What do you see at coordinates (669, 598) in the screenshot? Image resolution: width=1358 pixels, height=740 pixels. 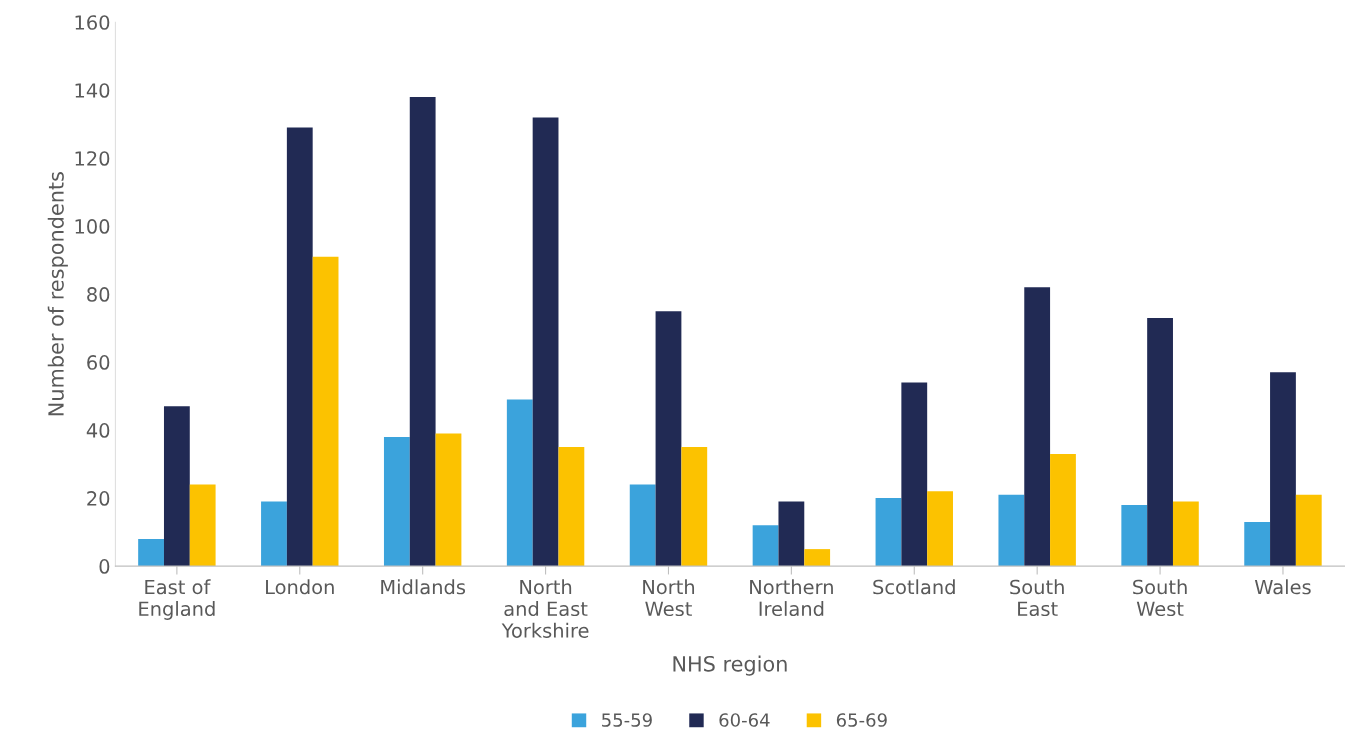 I see `x-tick-label: North West` at bounding box center [669, 598].